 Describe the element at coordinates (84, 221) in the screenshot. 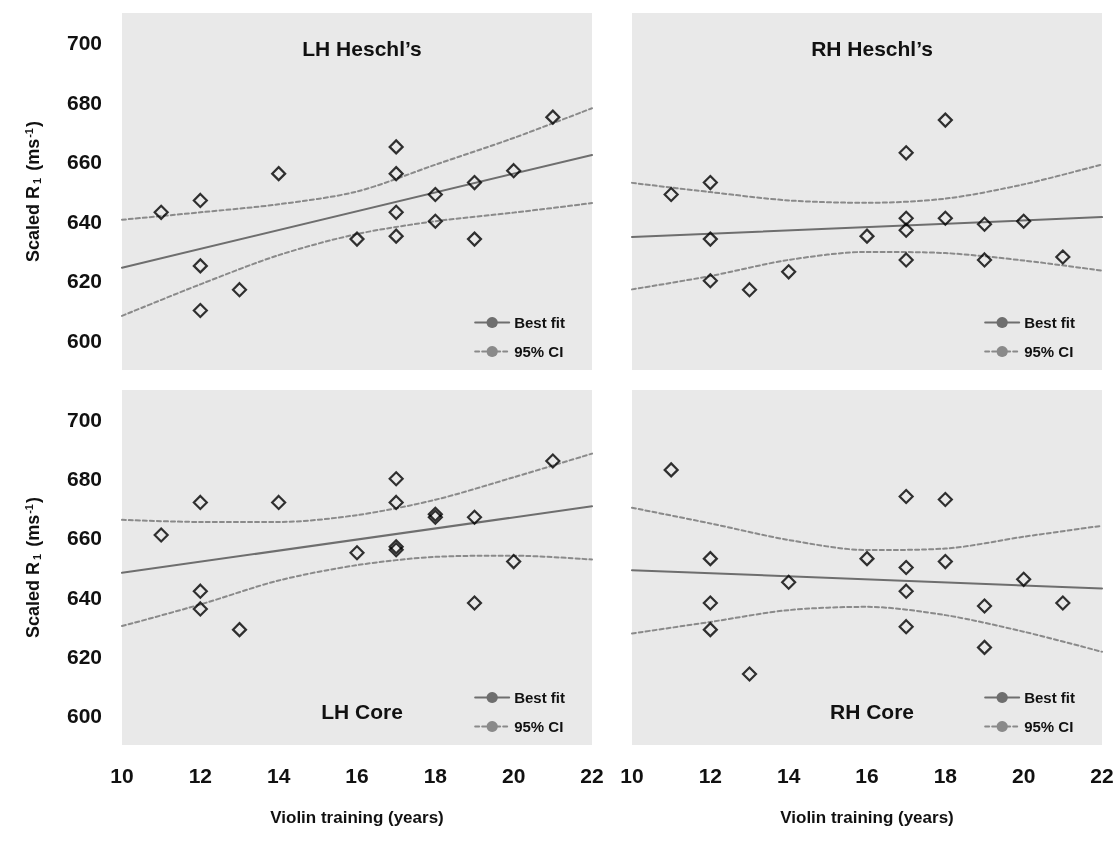

I see `y-tick-label: 640` at that location.